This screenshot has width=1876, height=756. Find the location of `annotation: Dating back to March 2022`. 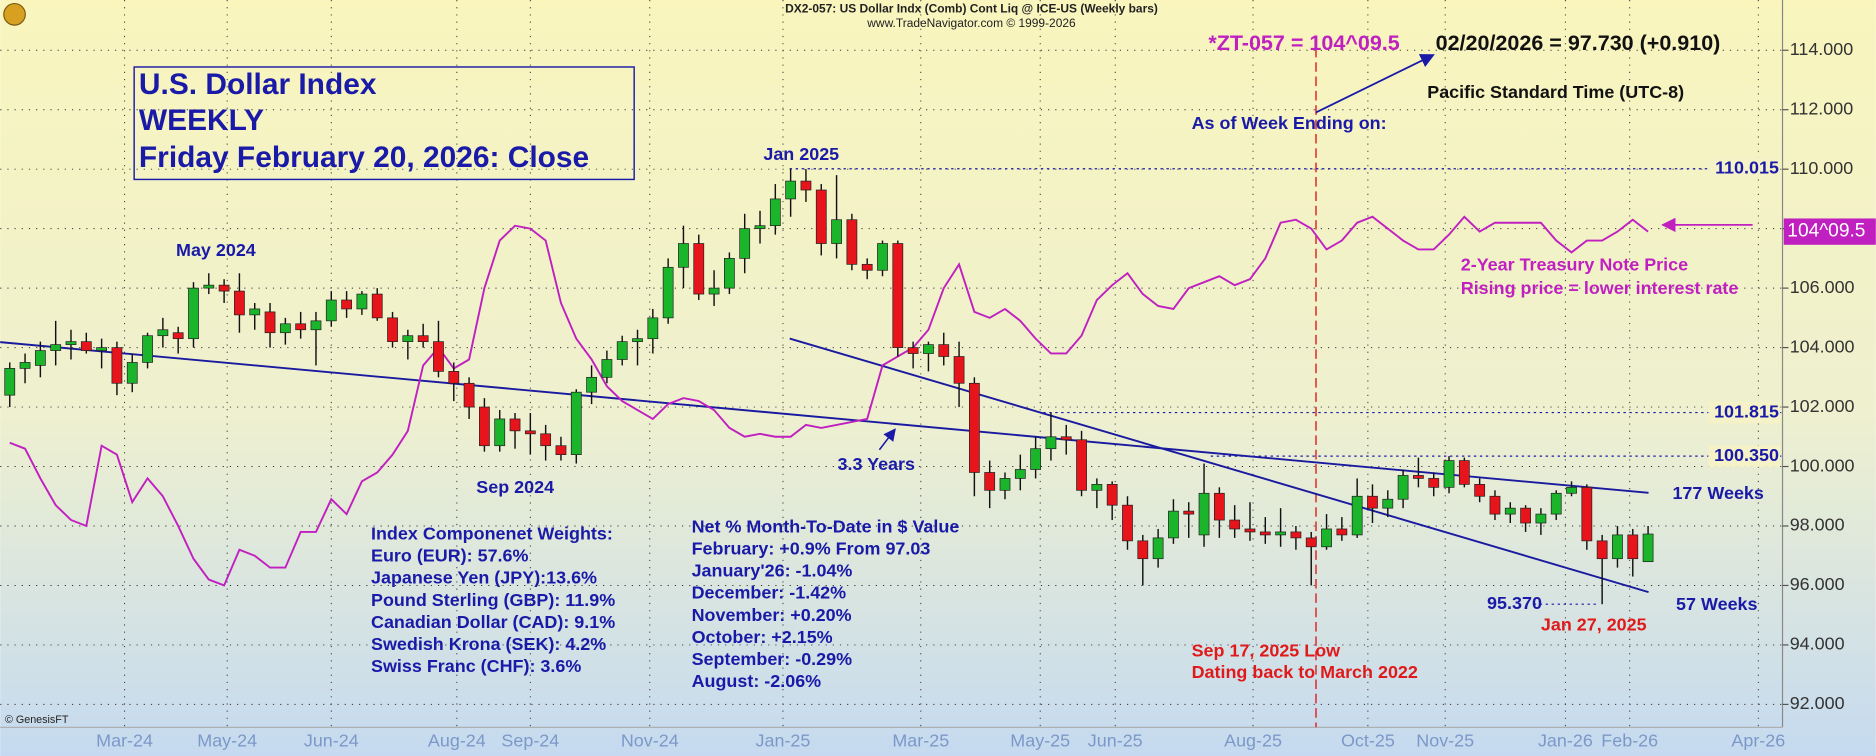

annotation: Dating back to March 2022 is located at coordinates (1305, 672).